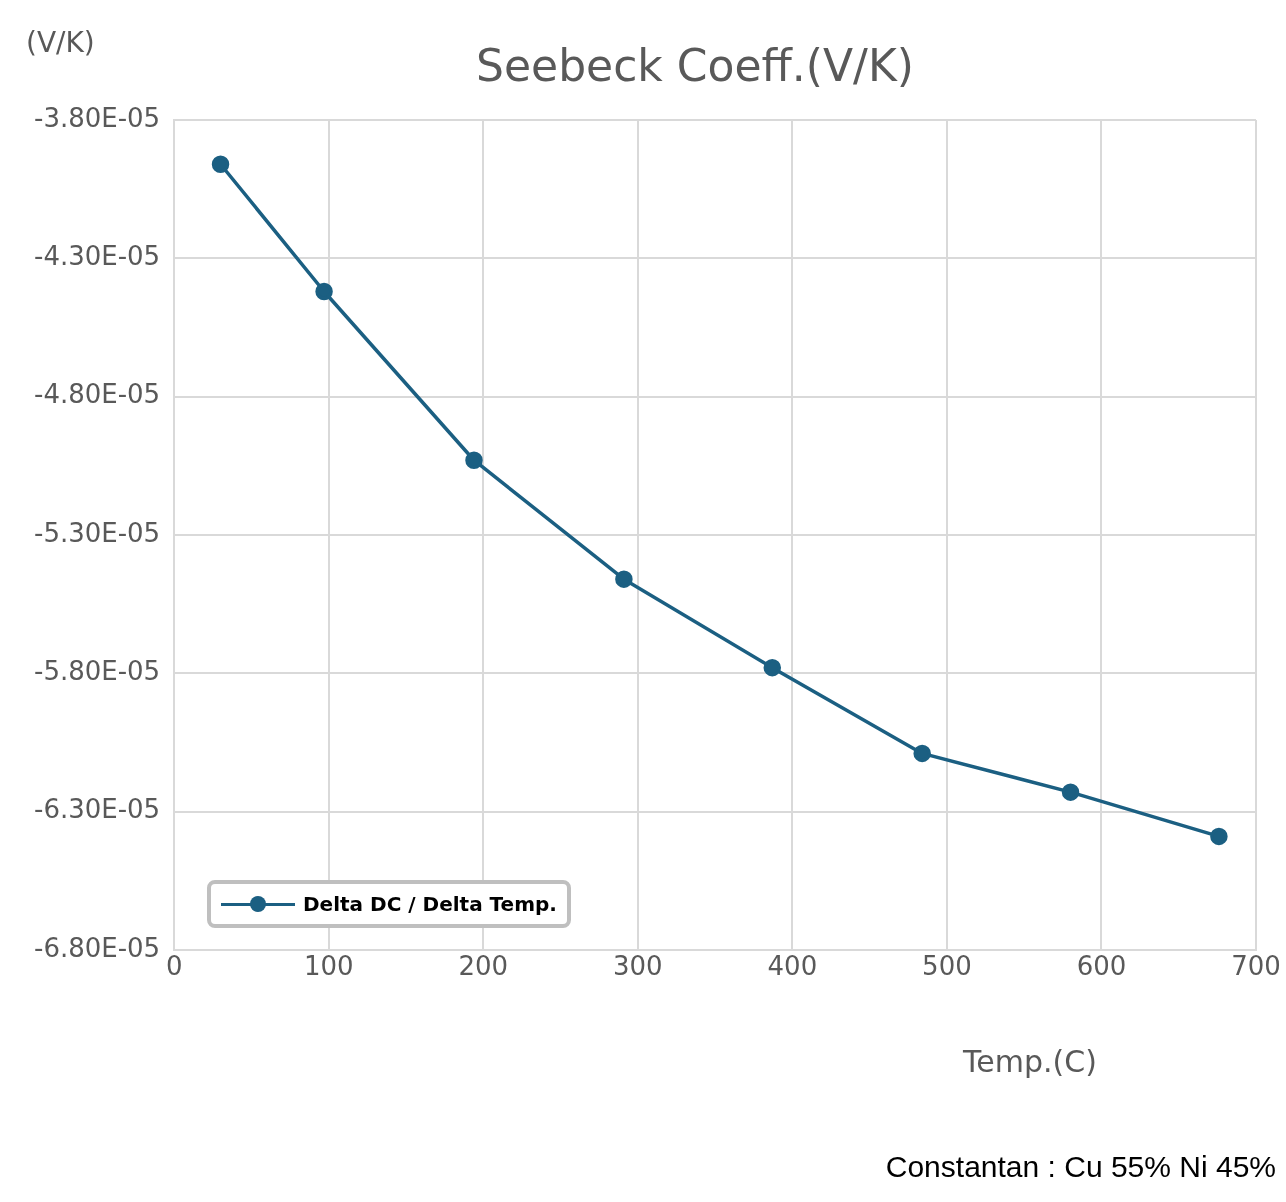 Image resolution: width=1286 pixels, height=1202 pixels. What do you see at coordinates (97, 670) in the screenshot?
I see `y-tick-label: -5.80E-05` at bounding box center [97, 670].